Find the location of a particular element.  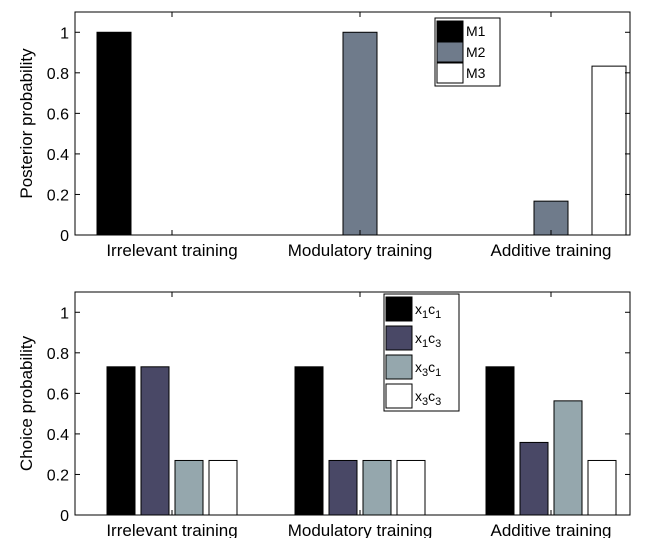

legend-swatch-x3c1 is located at coordinates (399, 367).